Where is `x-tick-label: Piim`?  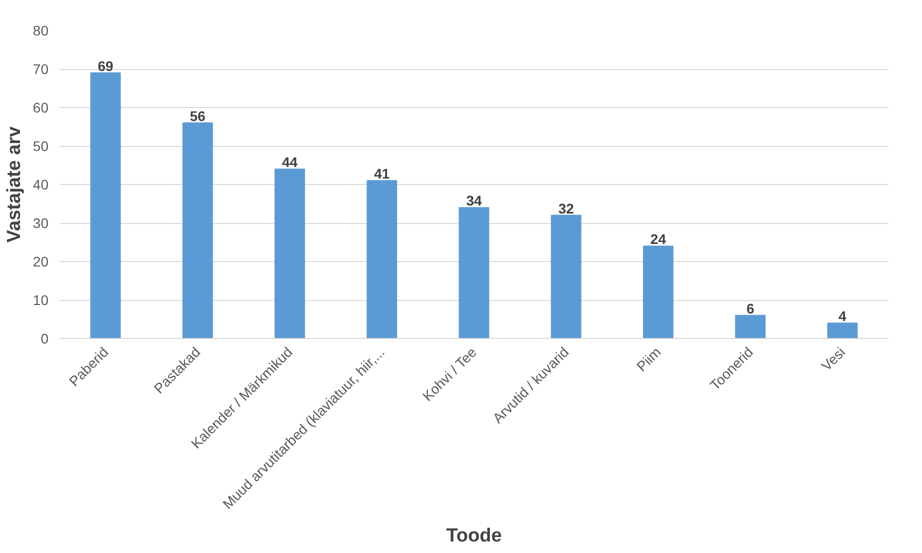
x-tick-label: Piim is located at coordinates (648, 359).